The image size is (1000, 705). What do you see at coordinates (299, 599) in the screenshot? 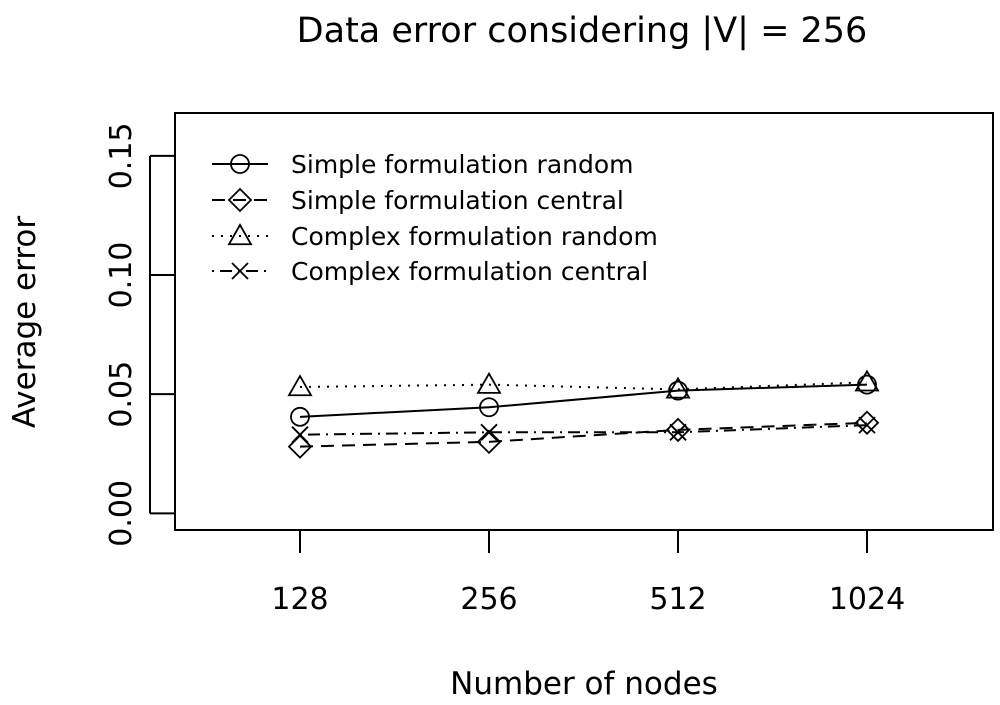
I see `x-tick-label: 128` at bounding box center [299, 599].